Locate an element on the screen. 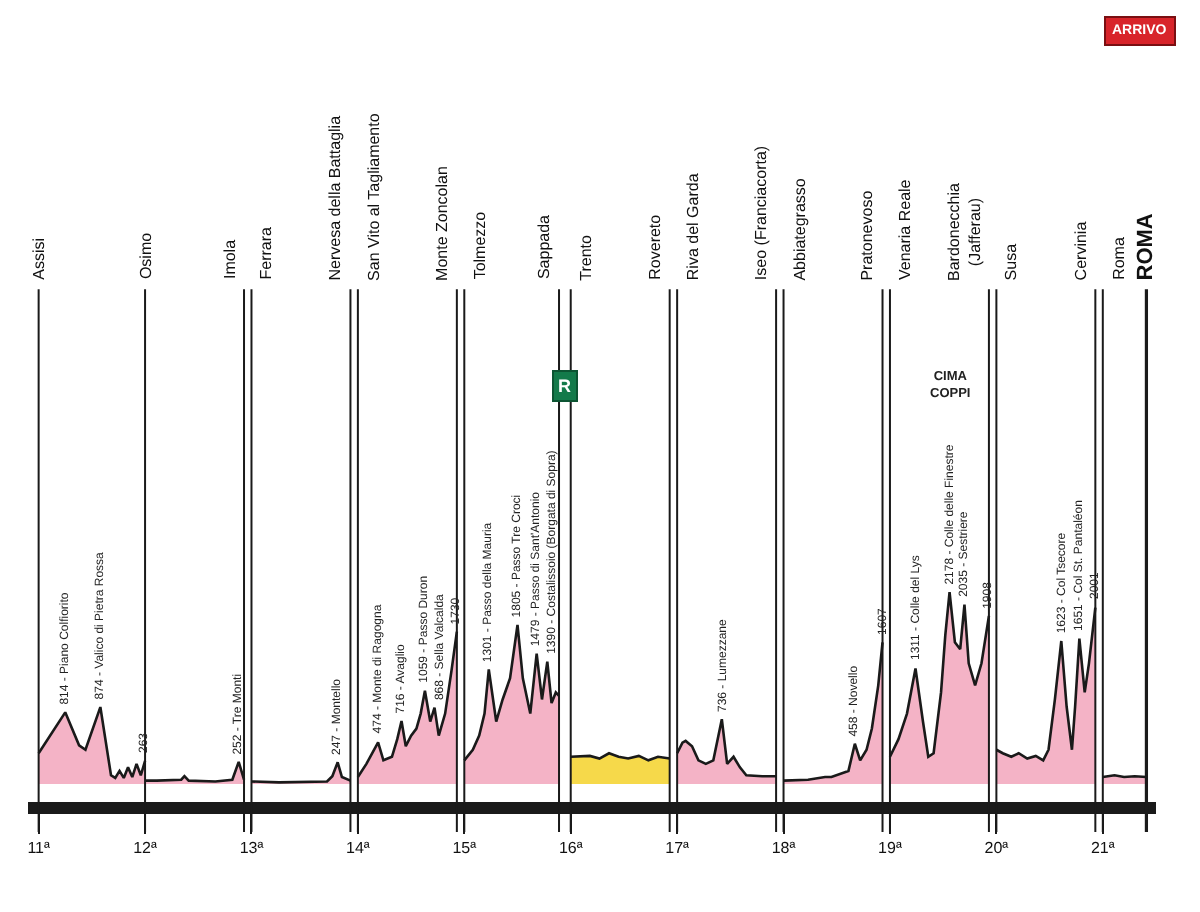  ref-line-label: Cervinia is located at coordinates (1081, 250).